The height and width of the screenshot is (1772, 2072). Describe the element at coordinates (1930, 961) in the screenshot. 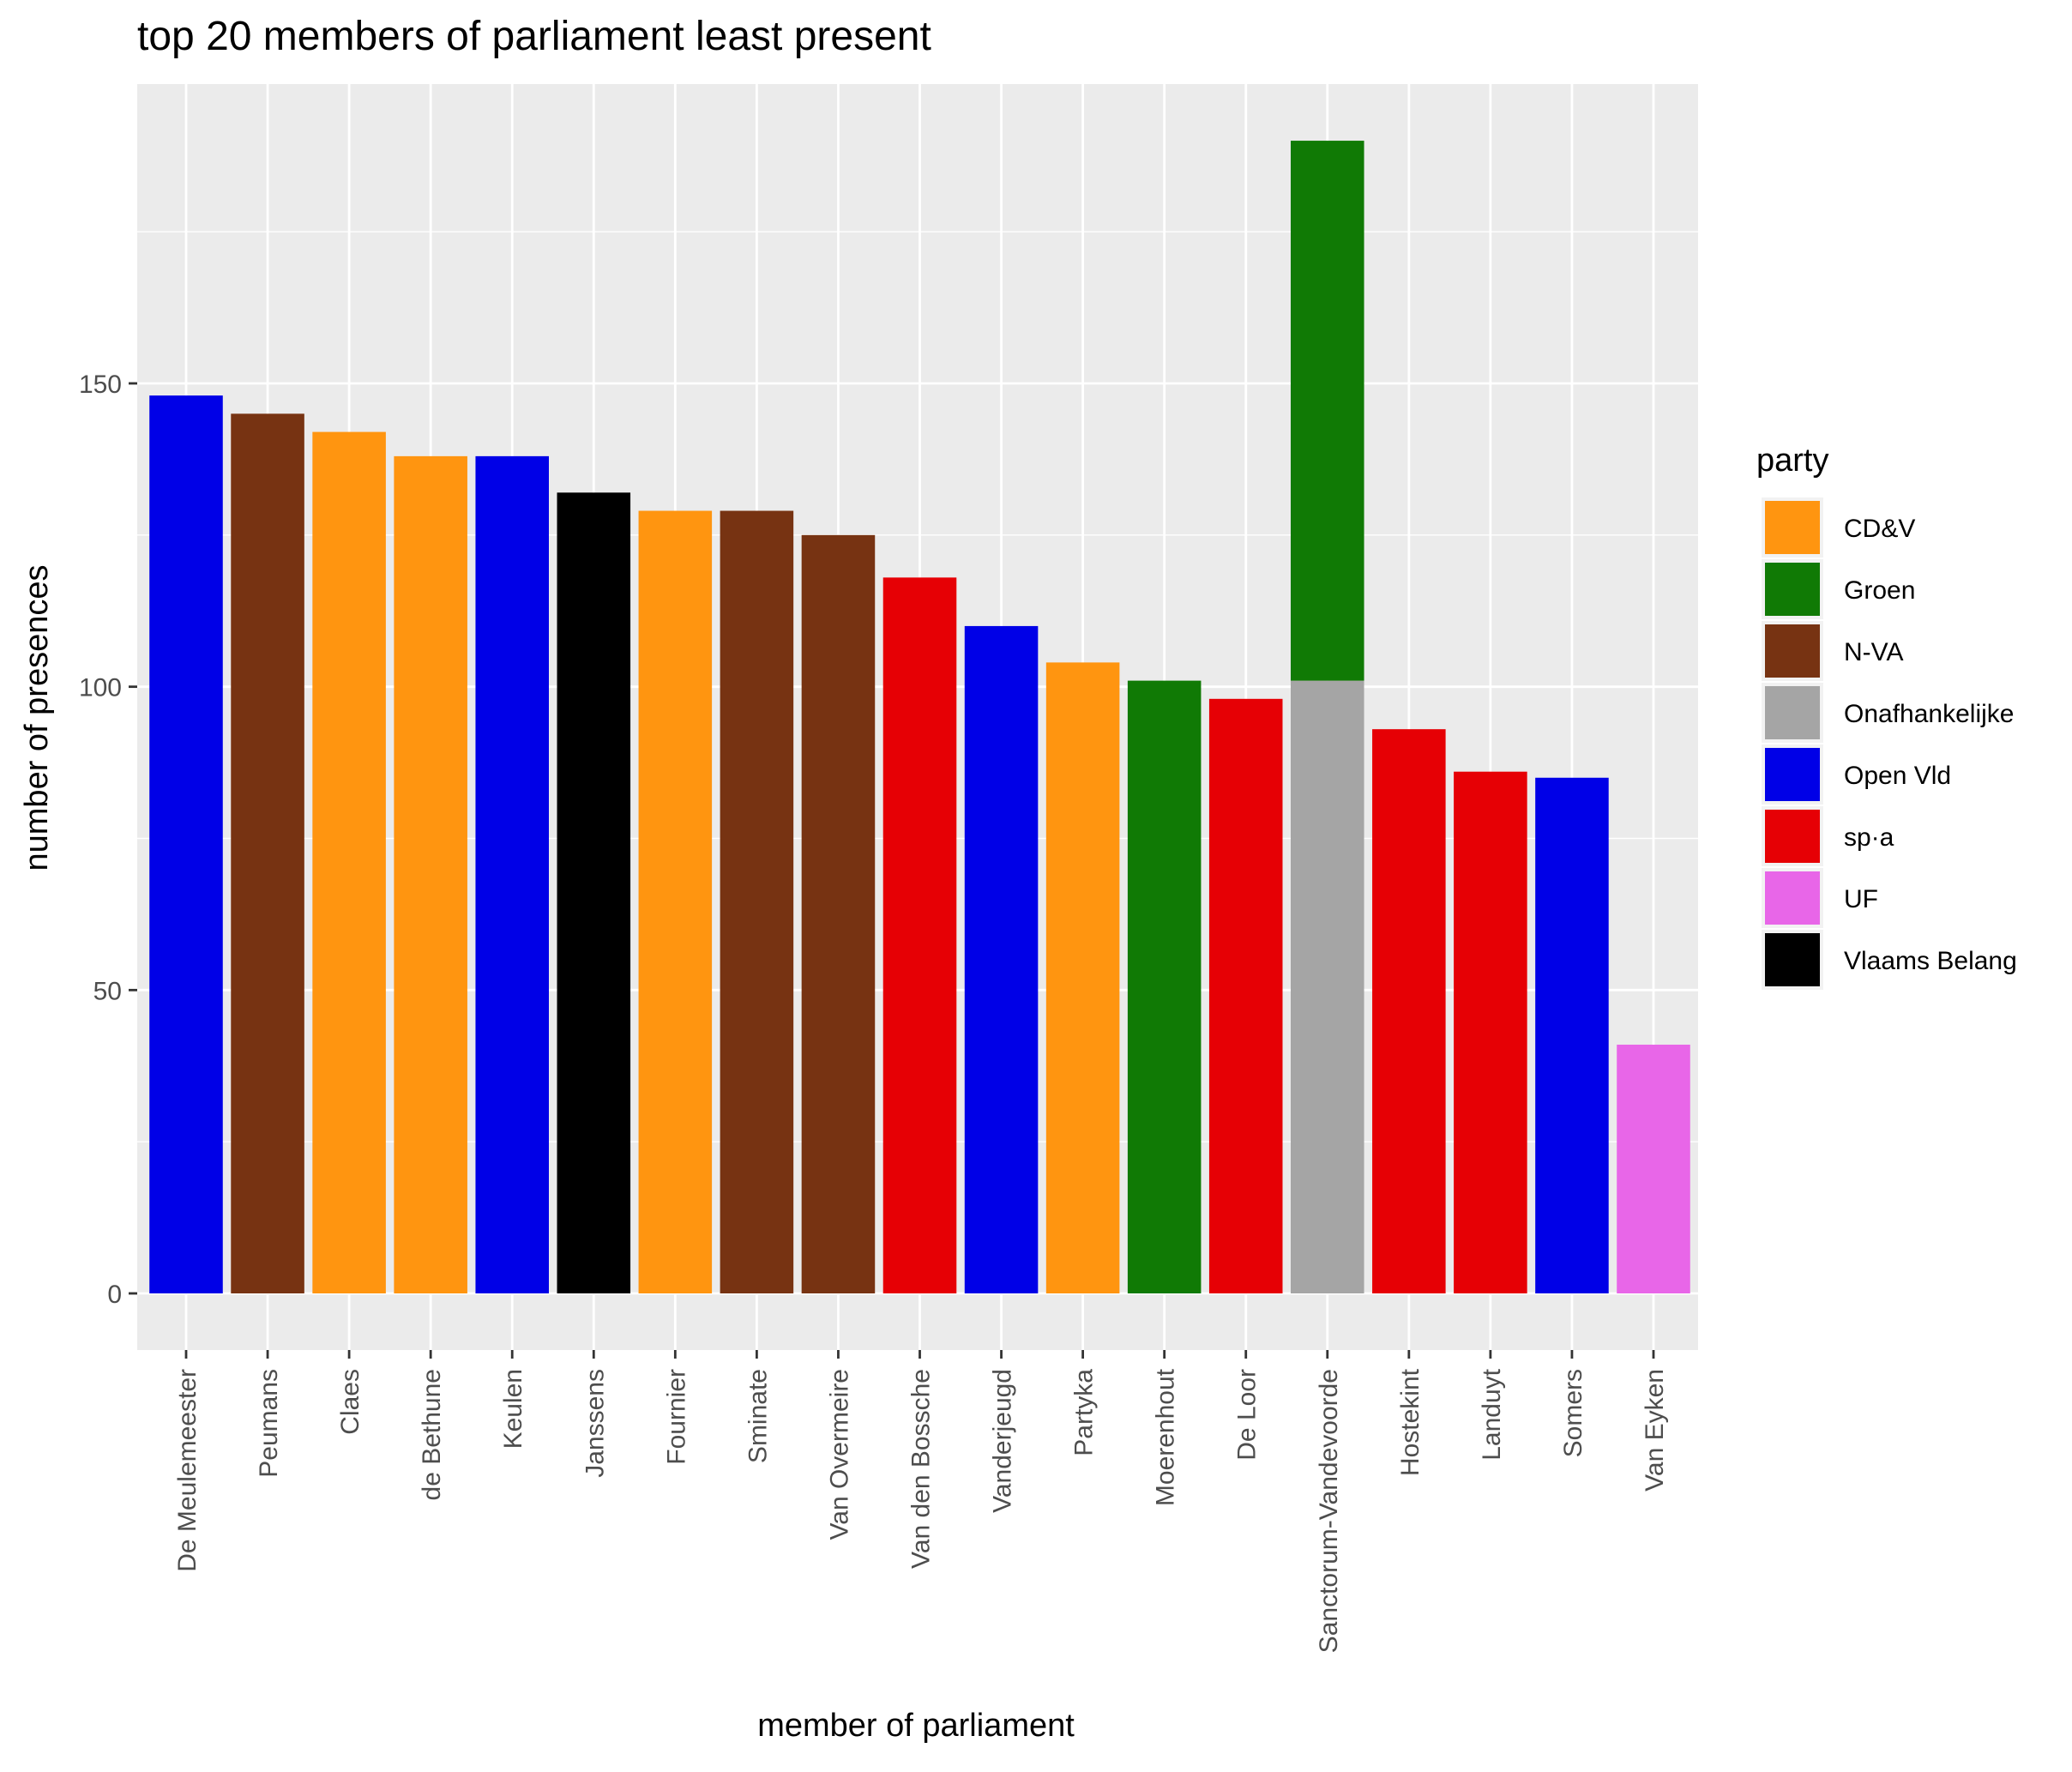

I see `legend-label: Vlaams Belang` at that location.